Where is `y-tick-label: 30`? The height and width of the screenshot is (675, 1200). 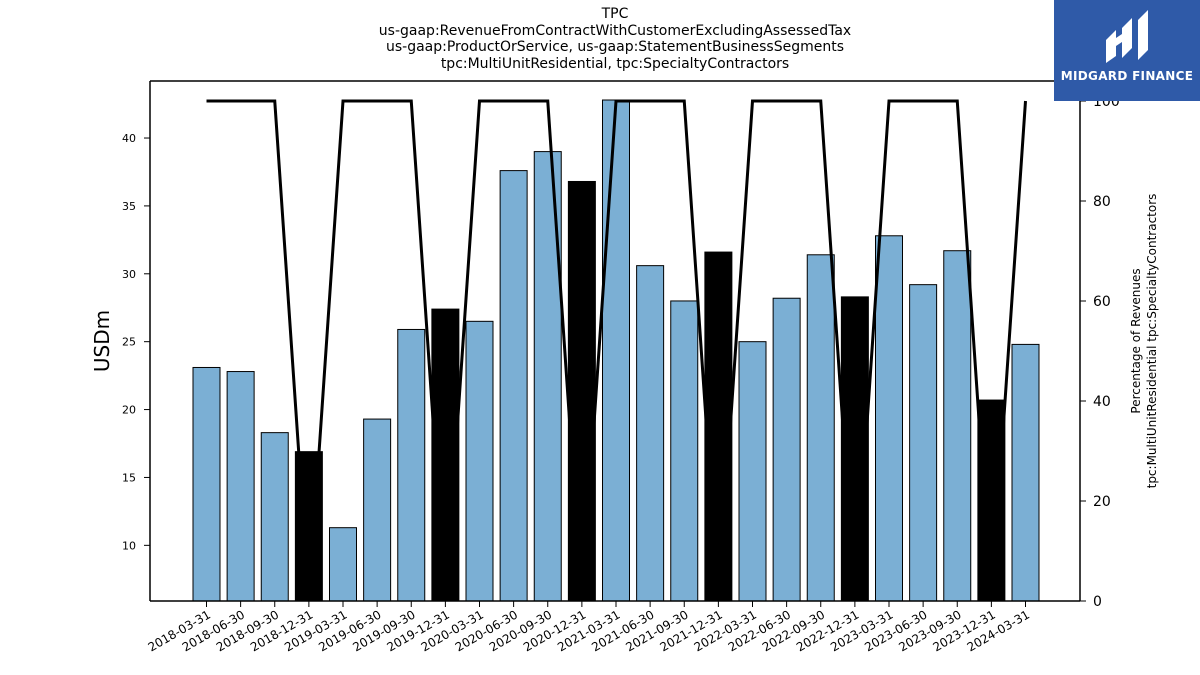 y-tick-label: 30 is located at coordinates (129, 274).